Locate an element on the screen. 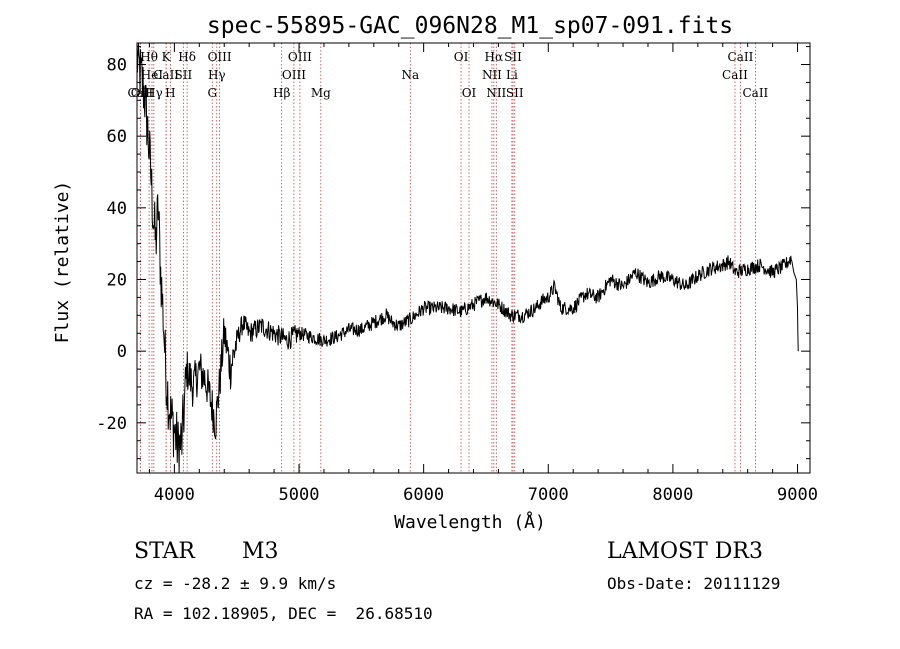  y-tick-label: 20 is located at coordinates (117, 281).